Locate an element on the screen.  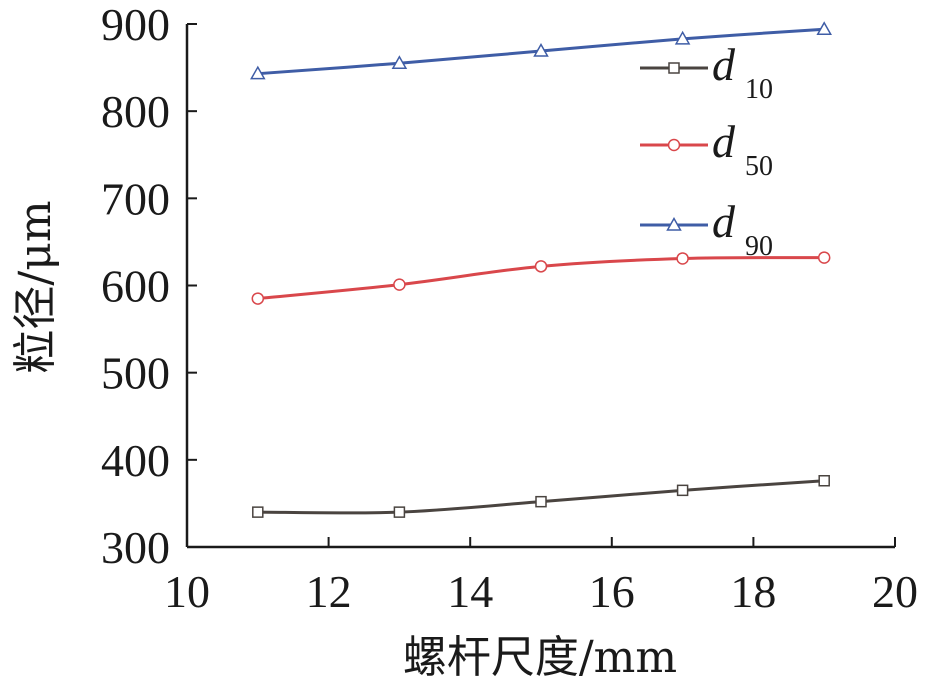
y-tick-label: 700 is located at coordinates (135, 198).